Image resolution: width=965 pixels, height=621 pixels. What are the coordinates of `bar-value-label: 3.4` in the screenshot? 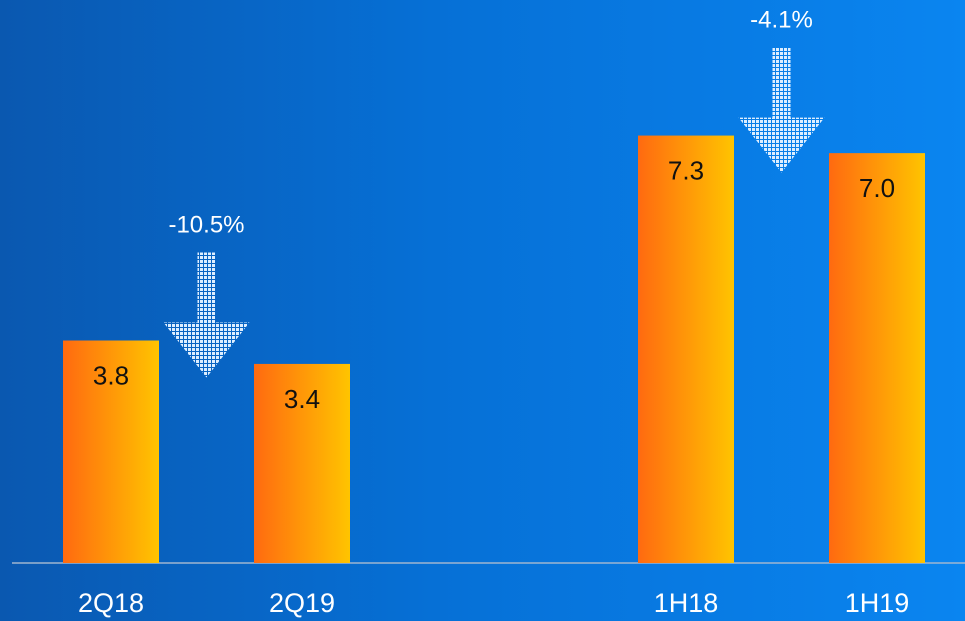 It's located at (302, 399).